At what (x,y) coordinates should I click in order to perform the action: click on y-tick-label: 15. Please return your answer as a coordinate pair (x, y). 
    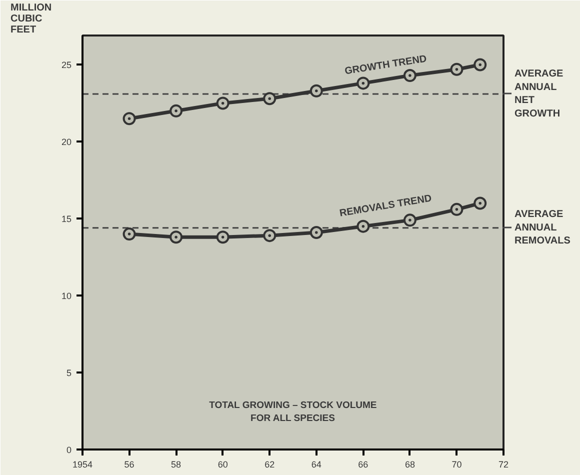
    Looking at the image, I should click on (66, 219).